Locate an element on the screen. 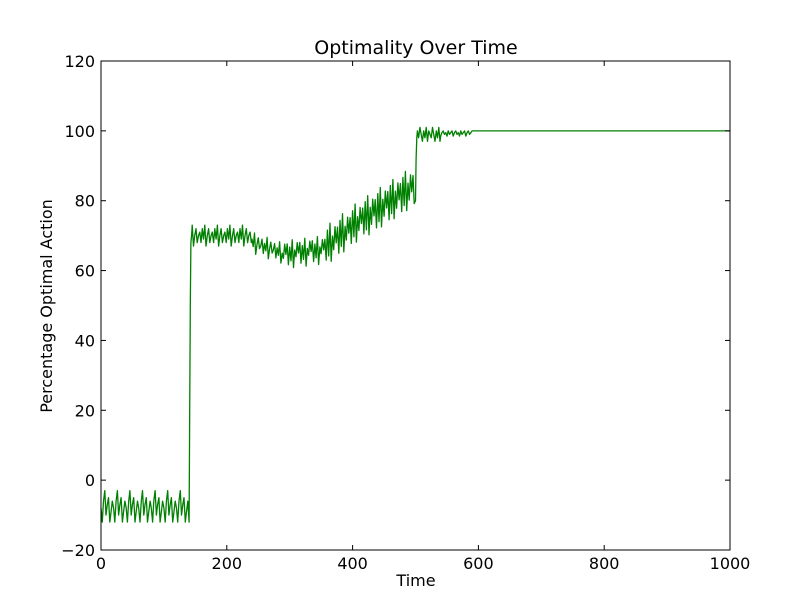 The image size is (812, 612). y-tick-label: 0 is located at coordinates (90, 480).